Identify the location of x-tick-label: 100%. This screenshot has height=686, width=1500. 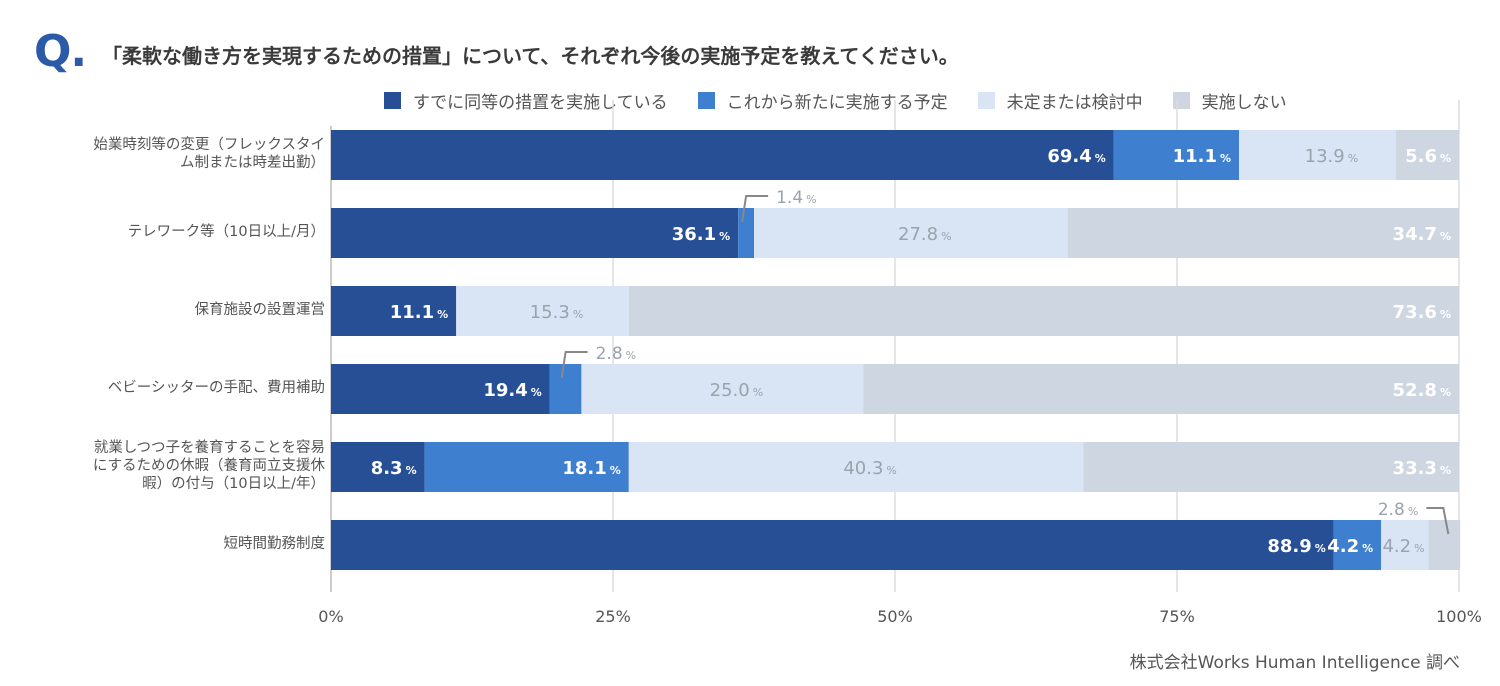
(1459, 616).